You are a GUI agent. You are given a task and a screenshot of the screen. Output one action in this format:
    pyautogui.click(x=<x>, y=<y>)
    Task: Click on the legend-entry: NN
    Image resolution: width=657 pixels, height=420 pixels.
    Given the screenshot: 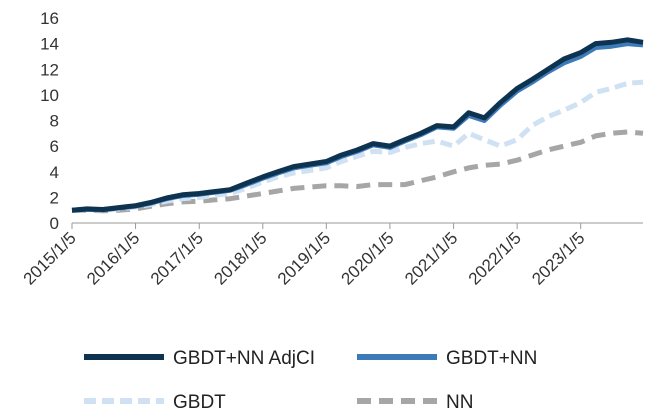 What is the action you would take?
    pyautogui.click(x=415, y=402)
    